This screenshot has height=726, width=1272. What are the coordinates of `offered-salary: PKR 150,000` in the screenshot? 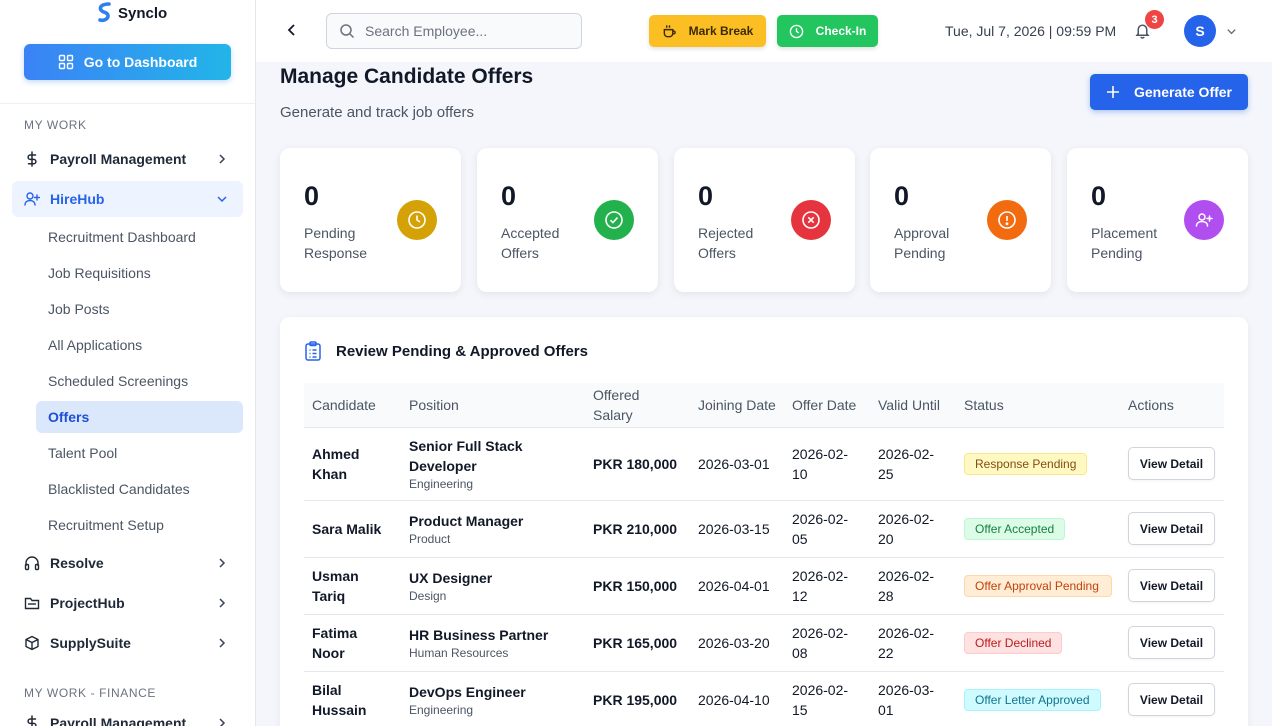 It's located at (637, 585).